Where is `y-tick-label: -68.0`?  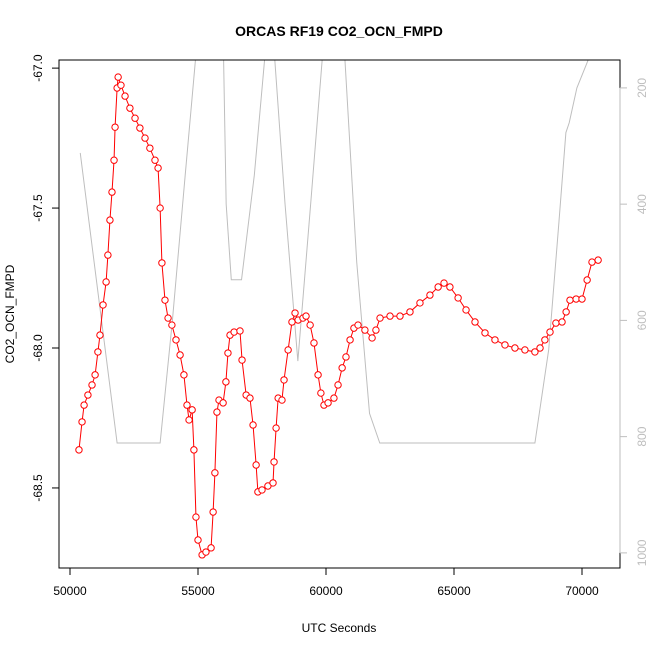
y-tick-label: -68.0 is located at coordinates (38, 348).